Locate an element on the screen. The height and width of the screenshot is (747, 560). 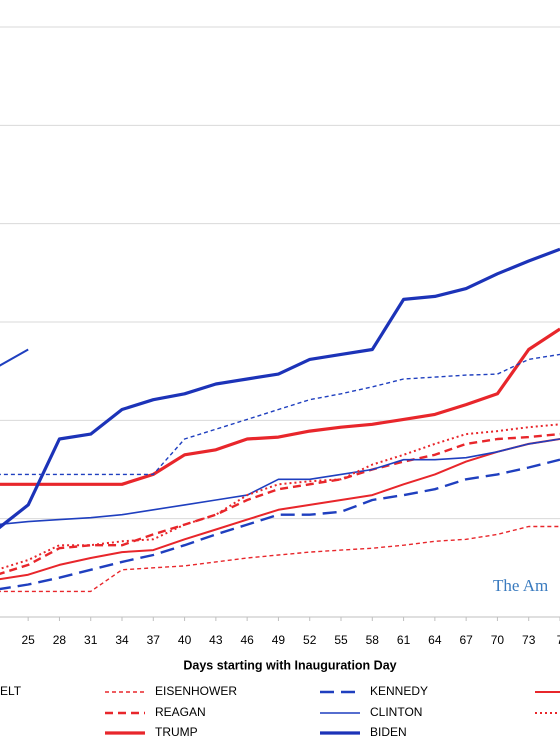
x-tick-label: 31 is located at coordinates (91, 640).